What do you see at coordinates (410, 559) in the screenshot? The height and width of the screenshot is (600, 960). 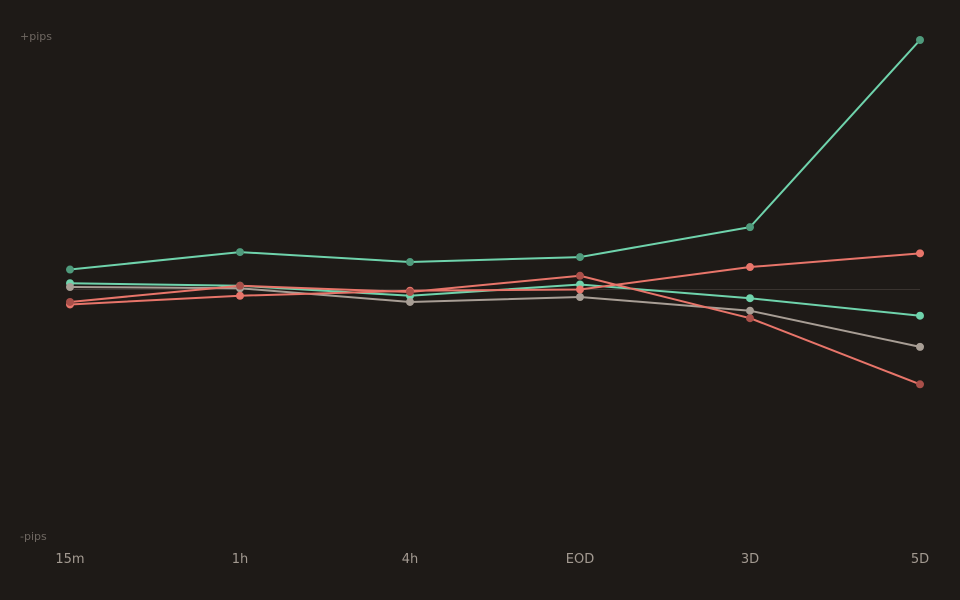 I see `x-tick-label: 4h` at bounding box center [410, 559].